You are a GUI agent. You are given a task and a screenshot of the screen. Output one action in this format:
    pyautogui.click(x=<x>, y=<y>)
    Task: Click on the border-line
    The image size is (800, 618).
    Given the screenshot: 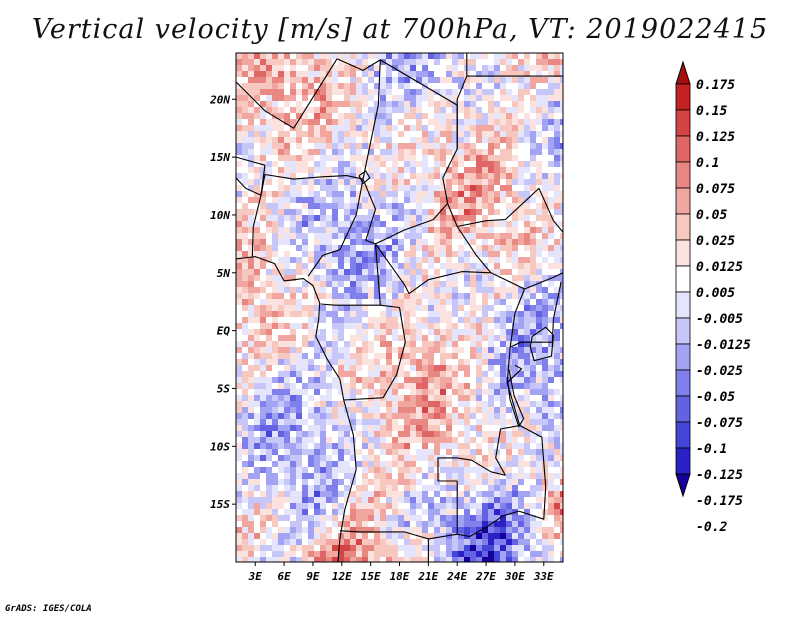 What is the action you would take?
    pyautogui.click(x=296, y=409)
    